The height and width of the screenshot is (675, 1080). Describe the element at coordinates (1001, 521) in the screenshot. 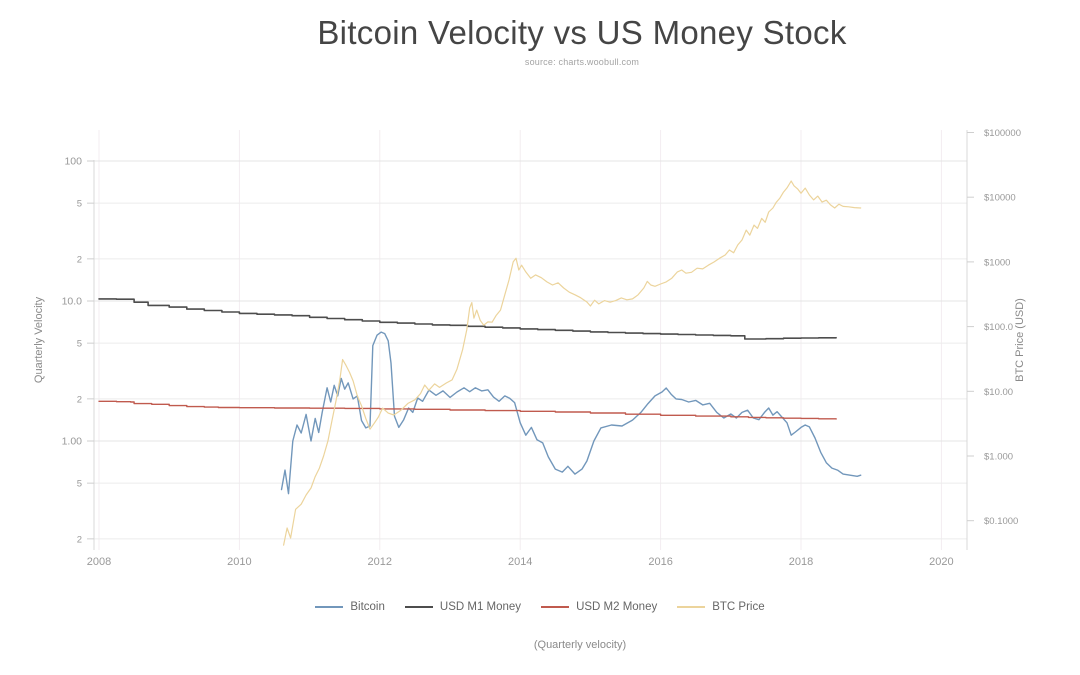

I see `svg-text: $0.1000` at that location.